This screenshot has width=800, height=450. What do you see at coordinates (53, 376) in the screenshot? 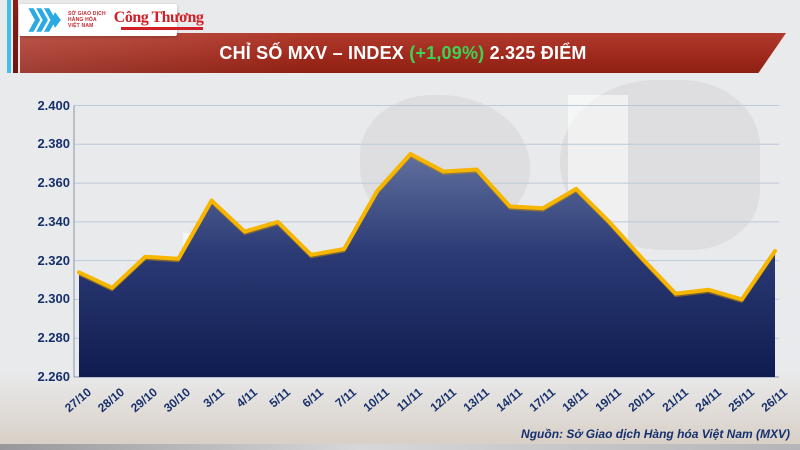
I see `y-tick-label: 2.260` at bounding box center [53, 376].